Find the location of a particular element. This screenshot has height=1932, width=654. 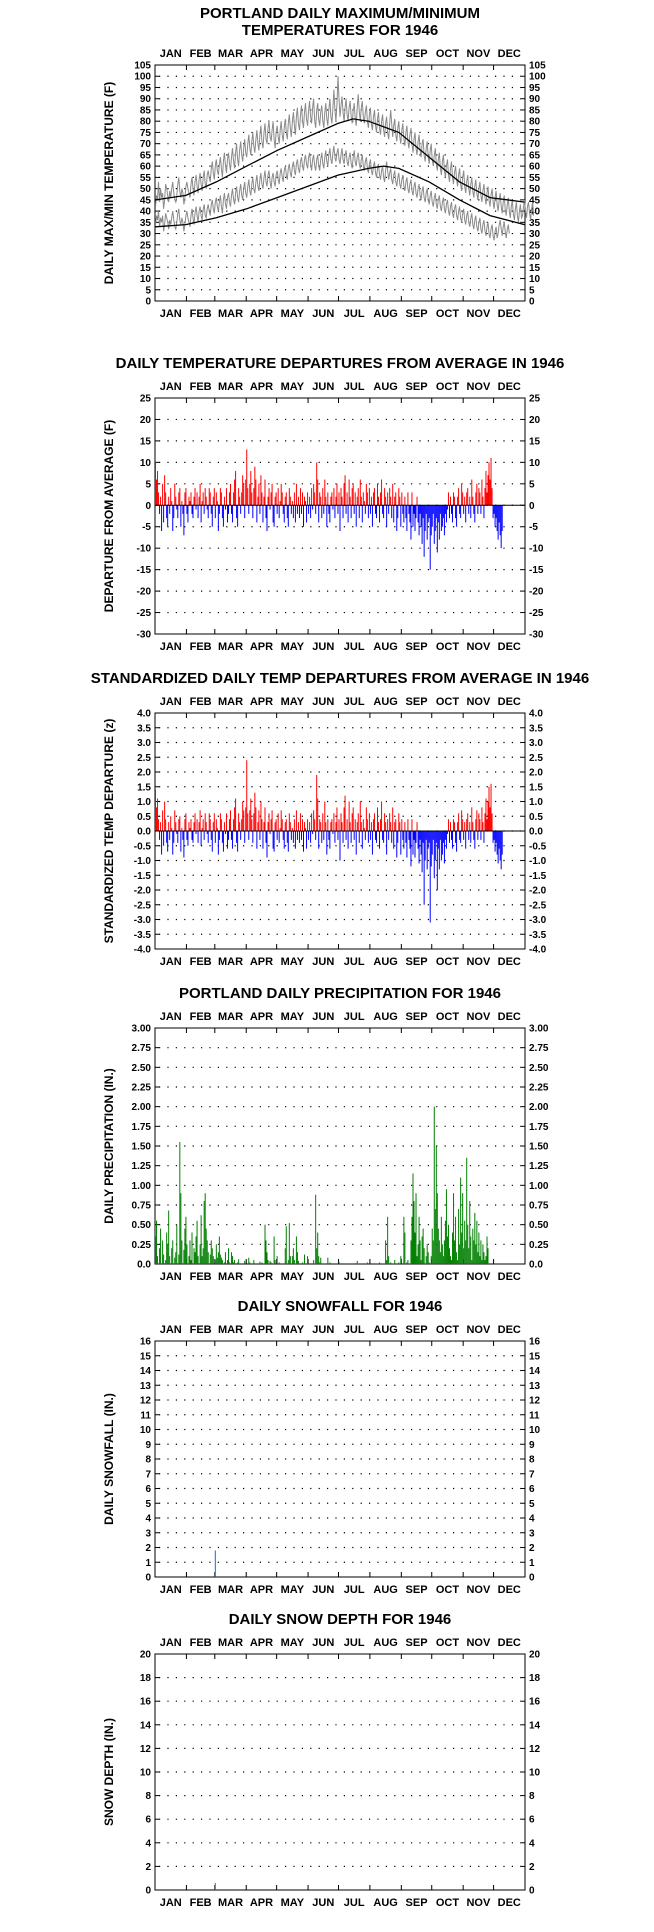

month-label-bottom: FEB is located at coordinates (201, 1590).